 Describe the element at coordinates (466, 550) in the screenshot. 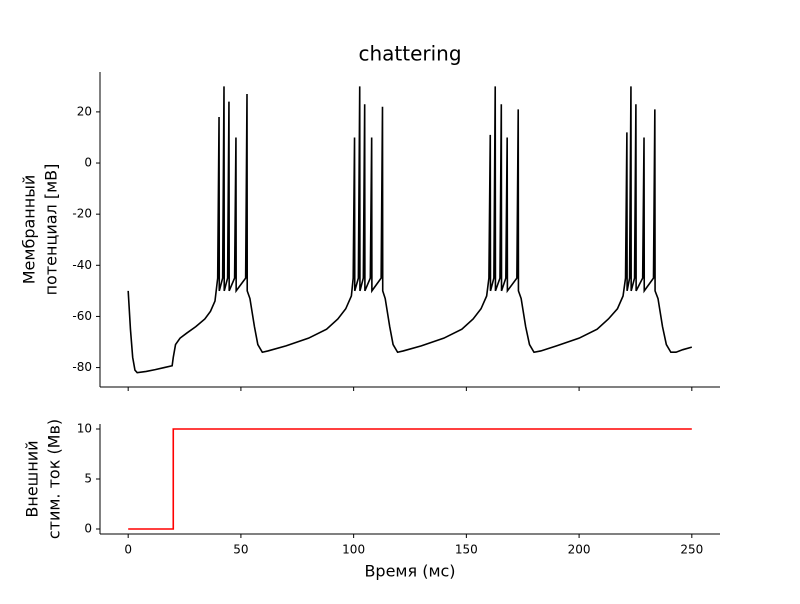

I see `x-tick-label: 150` at that location.